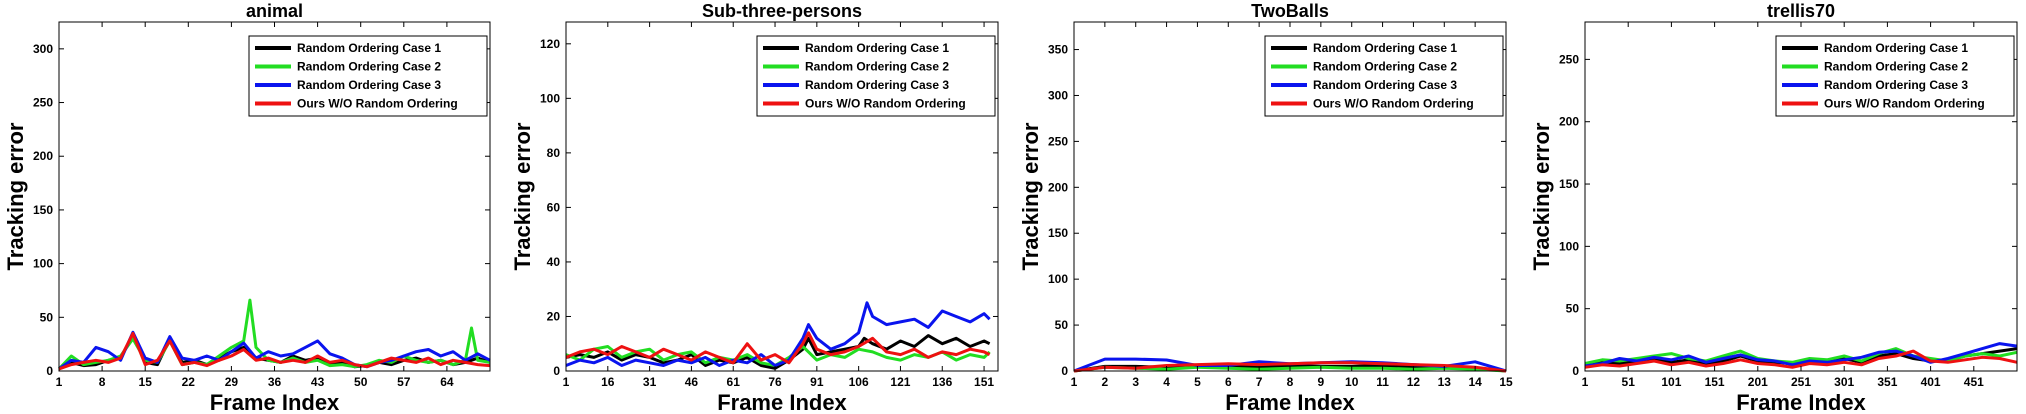  I want to click on y-tick-label: 60, so click(554, 207).